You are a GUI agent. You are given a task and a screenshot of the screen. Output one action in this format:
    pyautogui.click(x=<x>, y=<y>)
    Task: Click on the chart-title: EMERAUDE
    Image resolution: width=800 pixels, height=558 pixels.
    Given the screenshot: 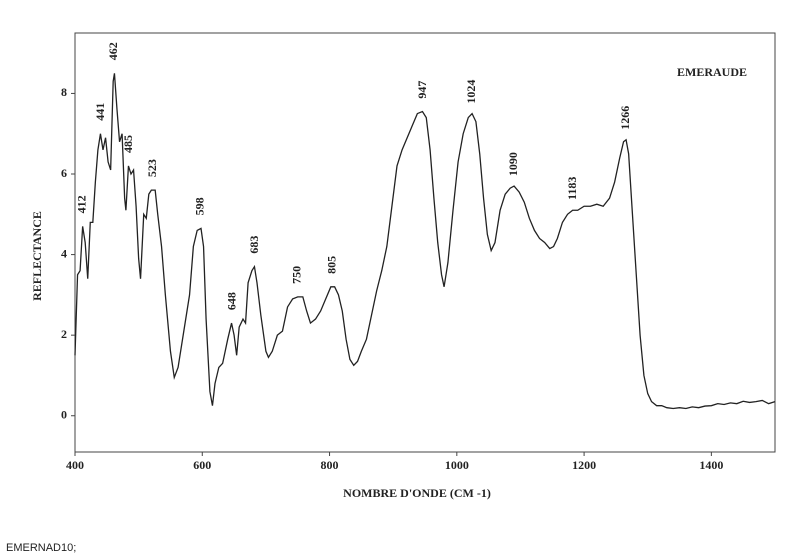 What is the action you would take?
    pyautogui.click(x=712, y=72)
    